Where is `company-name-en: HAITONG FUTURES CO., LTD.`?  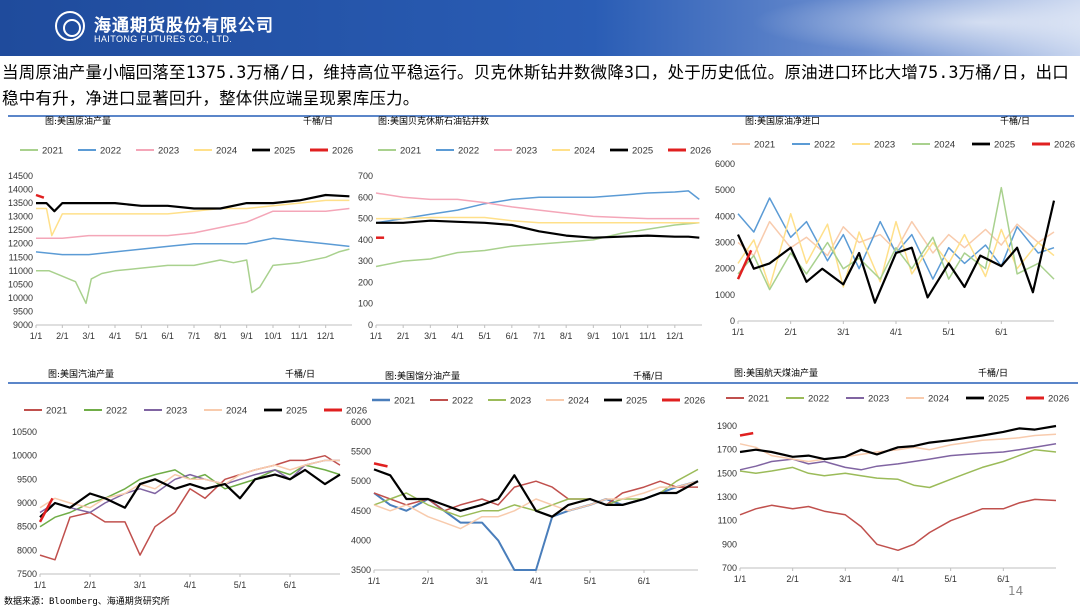 company-name-en: HAITONG FUTURES CO., LTD. is located at coordinates (163, 39).